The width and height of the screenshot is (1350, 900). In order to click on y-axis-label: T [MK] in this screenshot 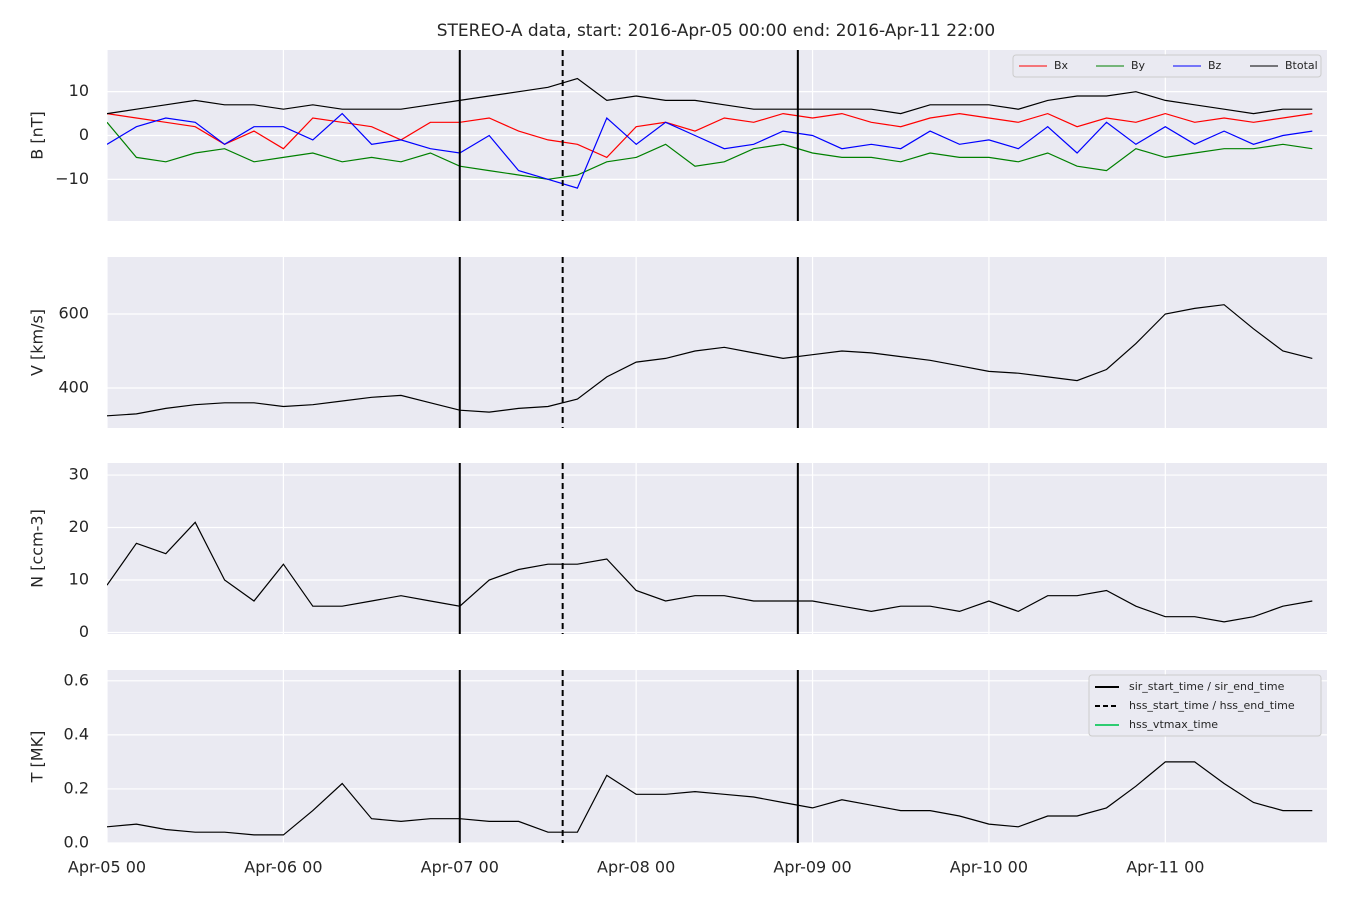, I will do `click(37, 757)`.